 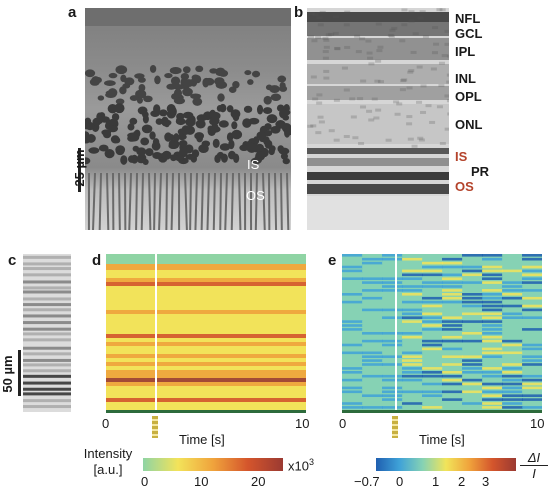 What do you see at coordinates (464, 186) in the screenshot?
I see `layer-label-os: OS` at bounding box center [464, 186].